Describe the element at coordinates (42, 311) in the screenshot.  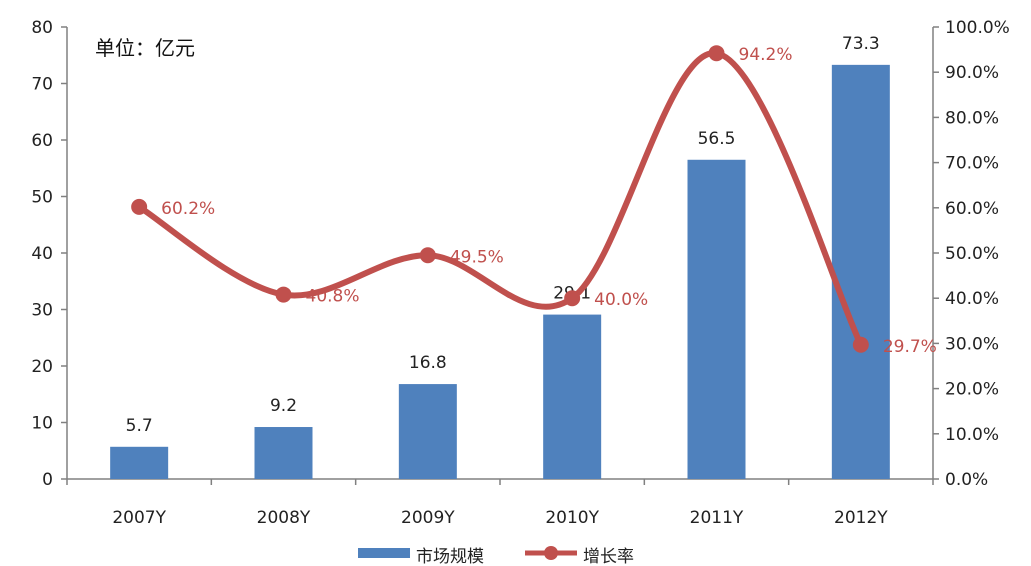
I see `left-tick-label: 30` at that location.